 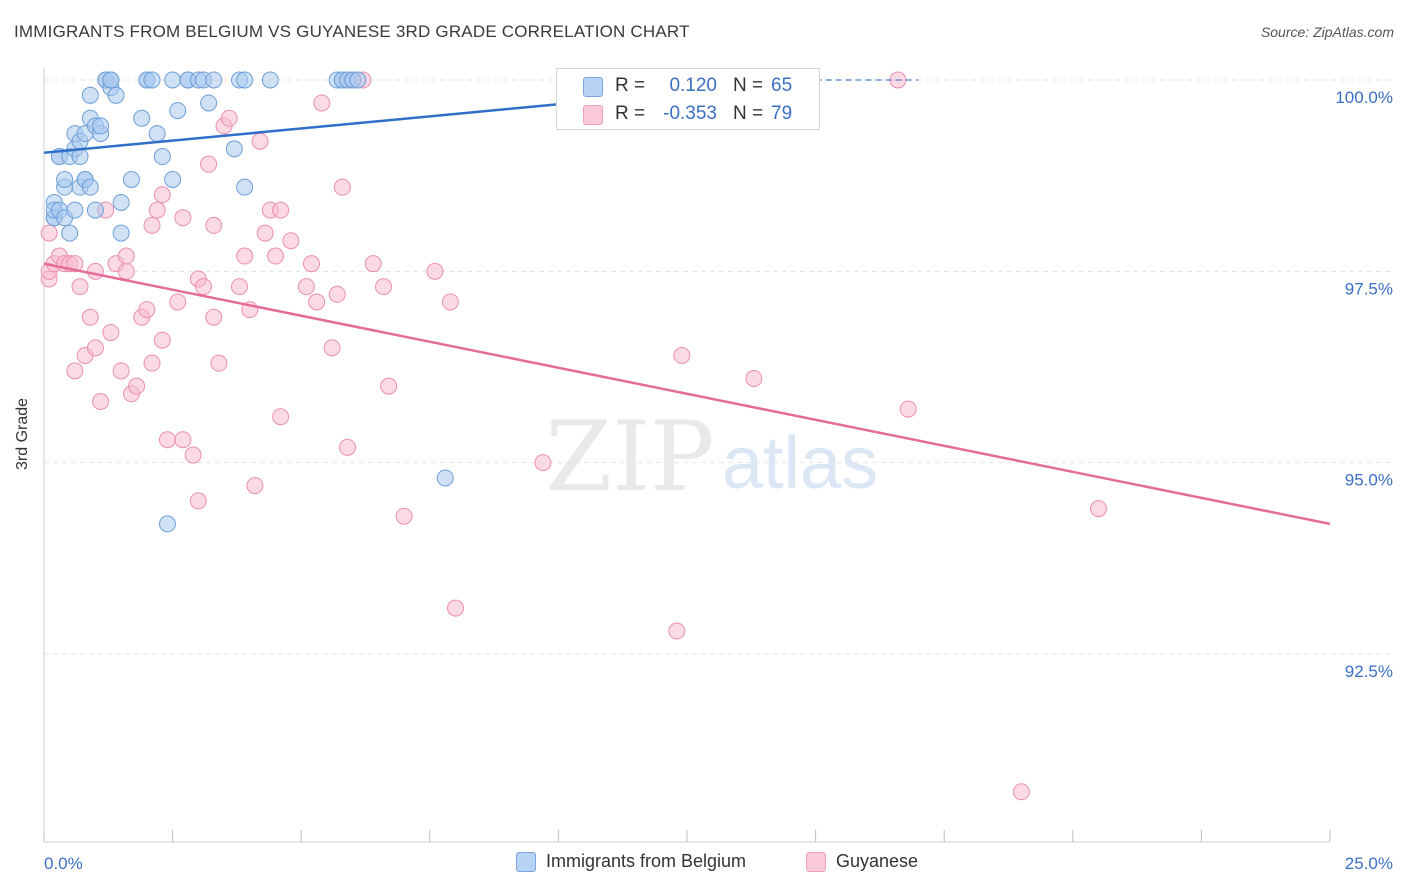 What do you see at coordinates (800, 462) in the screenshot?
I see `watermark-atlas: atlas` at bounding box center [800, 462].